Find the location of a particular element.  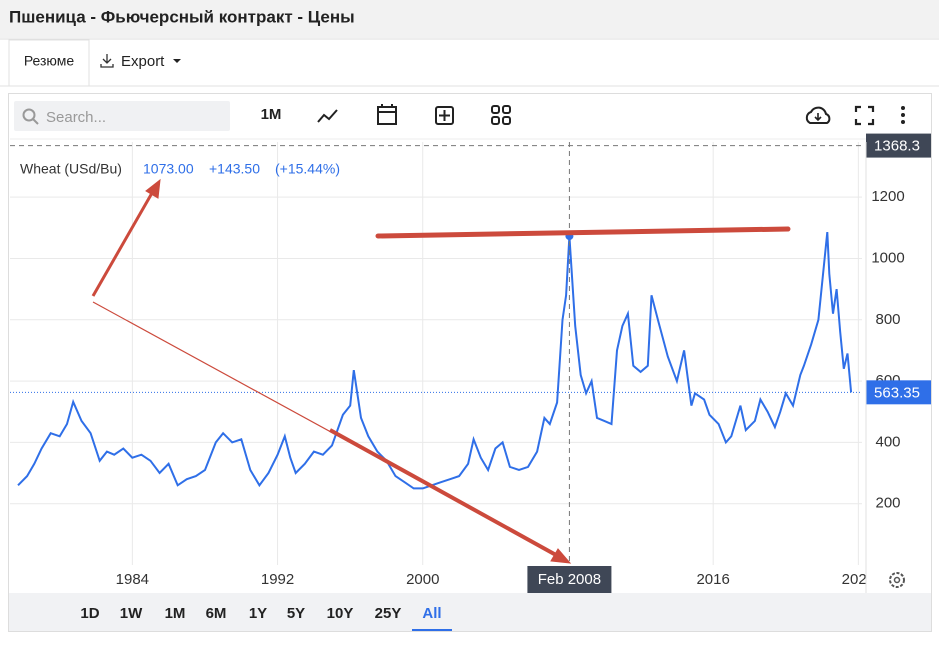

range-button: 1Y is located at coordinates (258, 613).